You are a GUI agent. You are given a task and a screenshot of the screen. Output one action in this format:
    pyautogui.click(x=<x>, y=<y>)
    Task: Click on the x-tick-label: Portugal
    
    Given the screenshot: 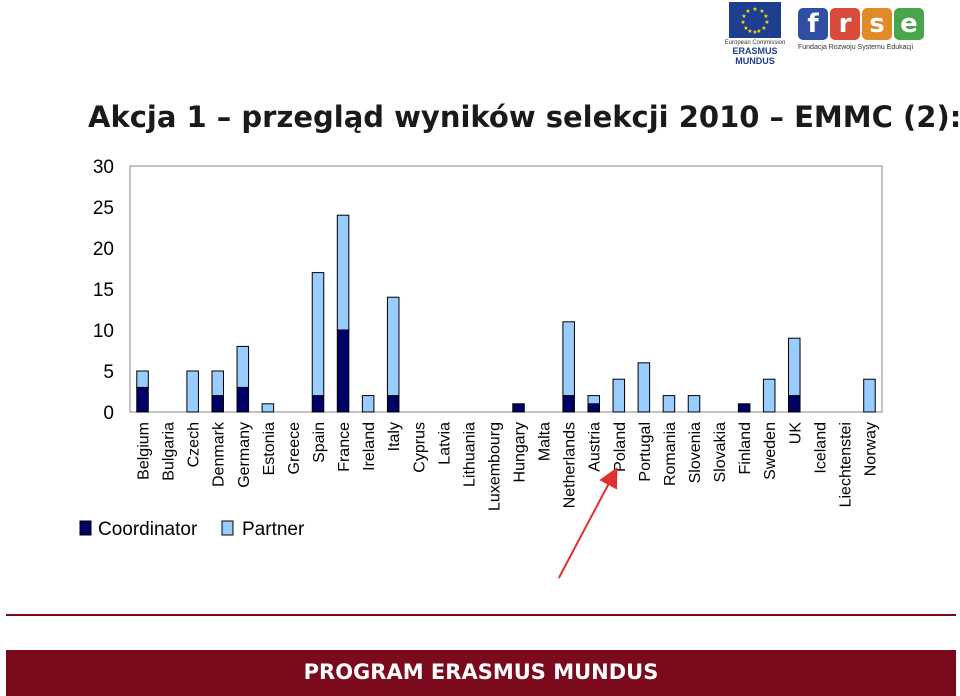 What is the action you would take?
    pyautogui.click(x=645, y=452)
    